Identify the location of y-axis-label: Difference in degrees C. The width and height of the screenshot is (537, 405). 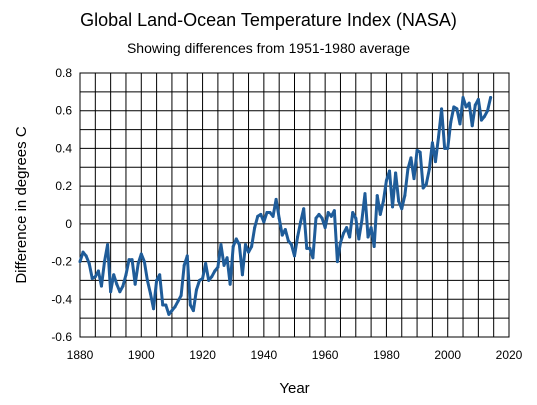
(21, 204).